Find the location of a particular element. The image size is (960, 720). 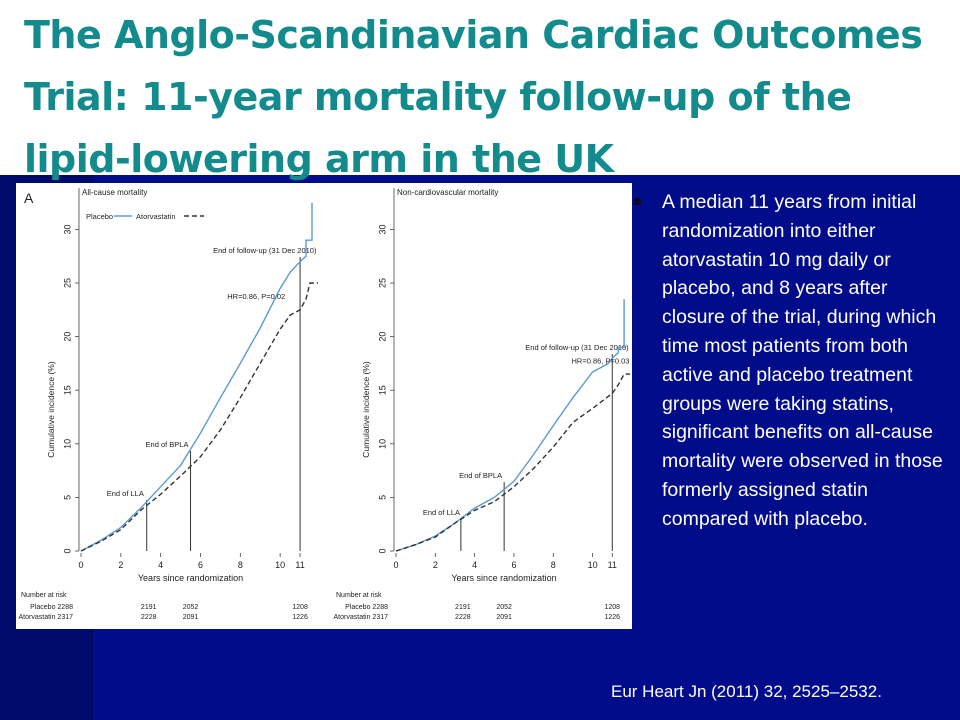

hazard-ratio-annotation: HR=0.86, P=0.02 is located at coordinates (256, 296).